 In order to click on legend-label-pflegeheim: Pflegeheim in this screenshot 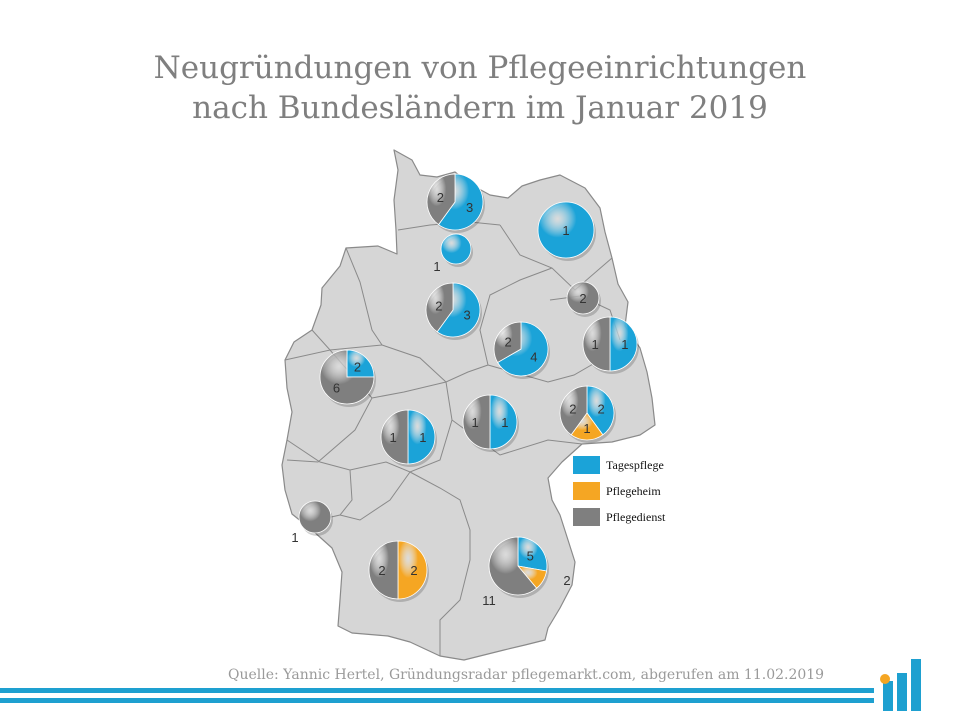, I will do `click(633, 490)`.